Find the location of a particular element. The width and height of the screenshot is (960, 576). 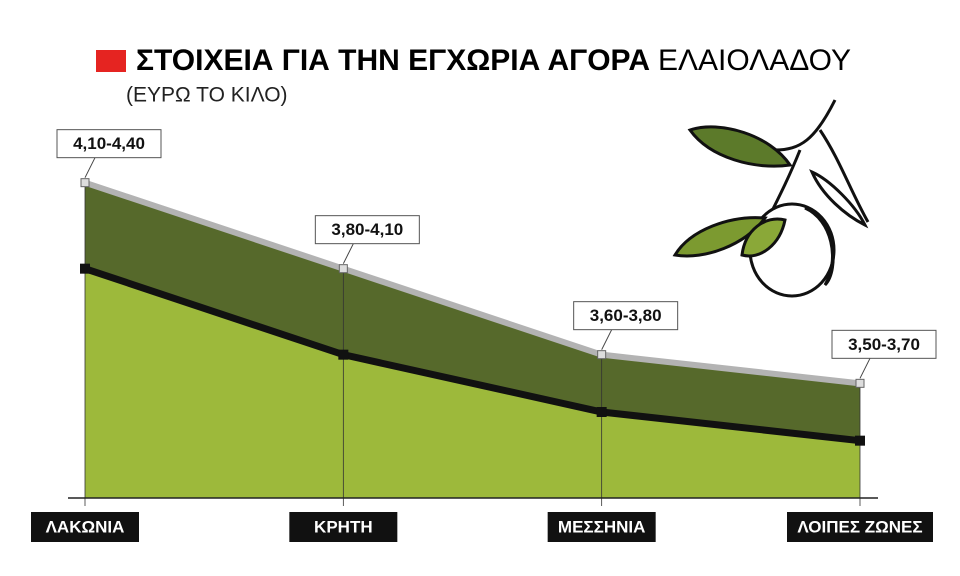

x-tick-label: ΜΕΣΣΗΝΙΑ is located at coordinates (601, 526).